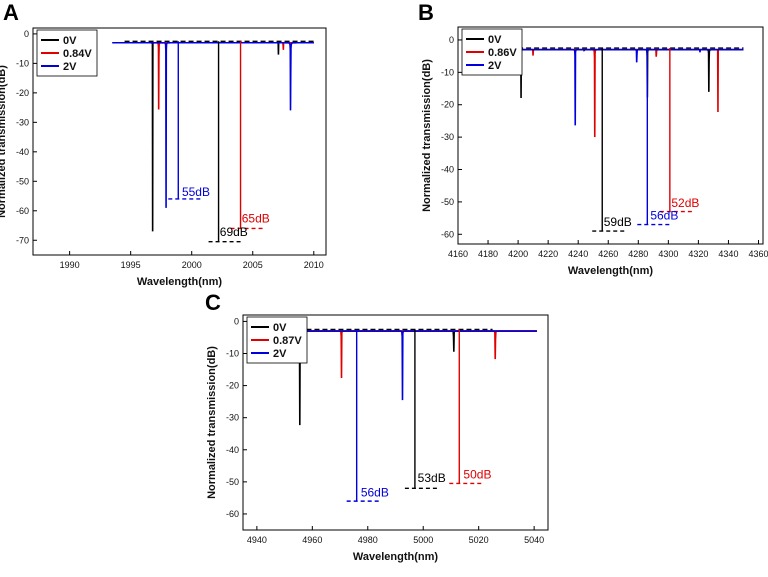  What do you see at coordinates (426, 12) in the screenshot?
I see `panel-label: B` at bounding box center [426, 12].